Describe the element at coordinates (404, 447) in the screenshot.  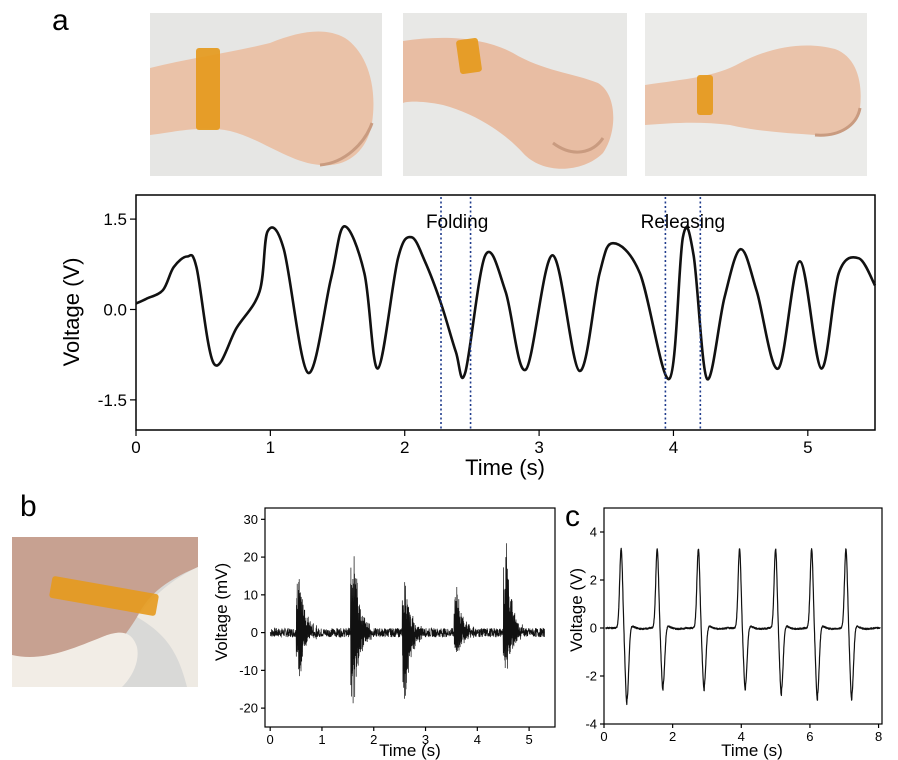
I see `a-x-tick-label: 2` at that location.